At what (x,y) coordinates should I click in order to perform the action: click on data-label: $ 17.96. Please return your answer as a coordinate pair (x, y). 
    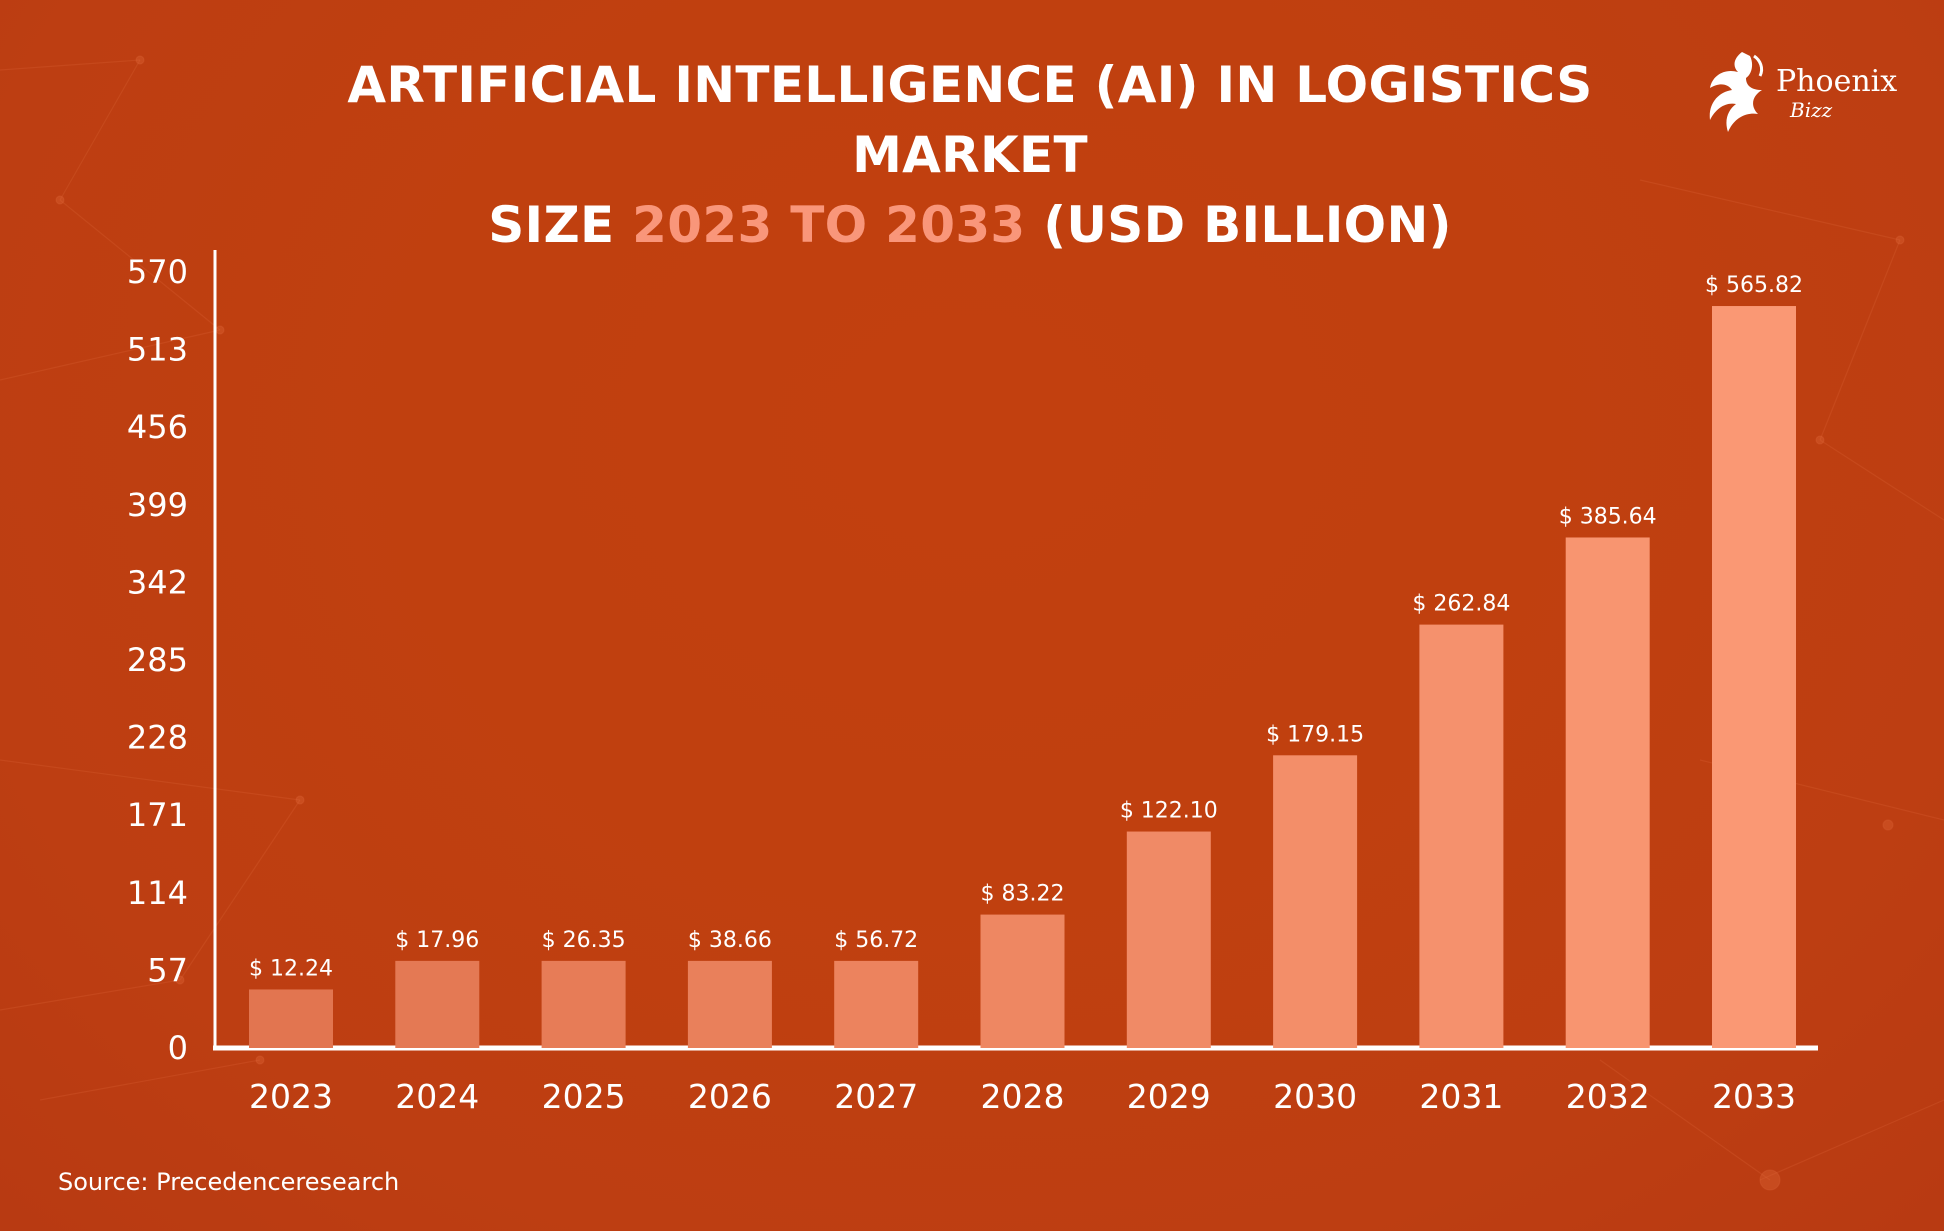
    Looking at the image, I should click on (437, 940).